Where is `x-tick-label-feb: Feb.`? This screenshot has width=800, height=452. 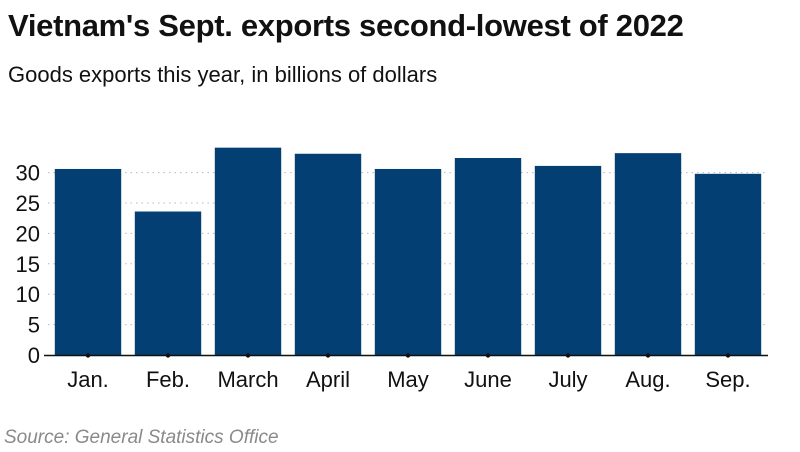
x-tick-label-feb: Feb. is located at coordinates (168, 379).